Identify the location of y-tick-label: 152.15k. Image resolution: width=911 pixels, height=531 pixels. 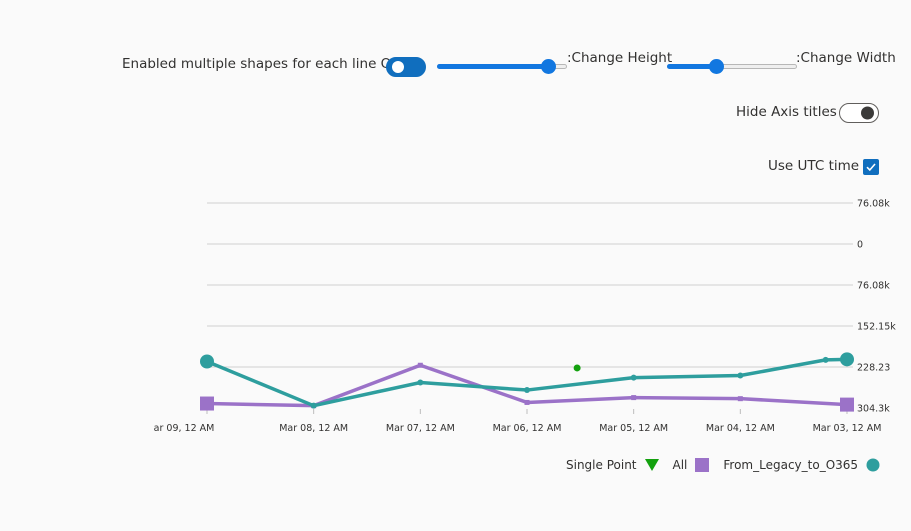
(876, 327).